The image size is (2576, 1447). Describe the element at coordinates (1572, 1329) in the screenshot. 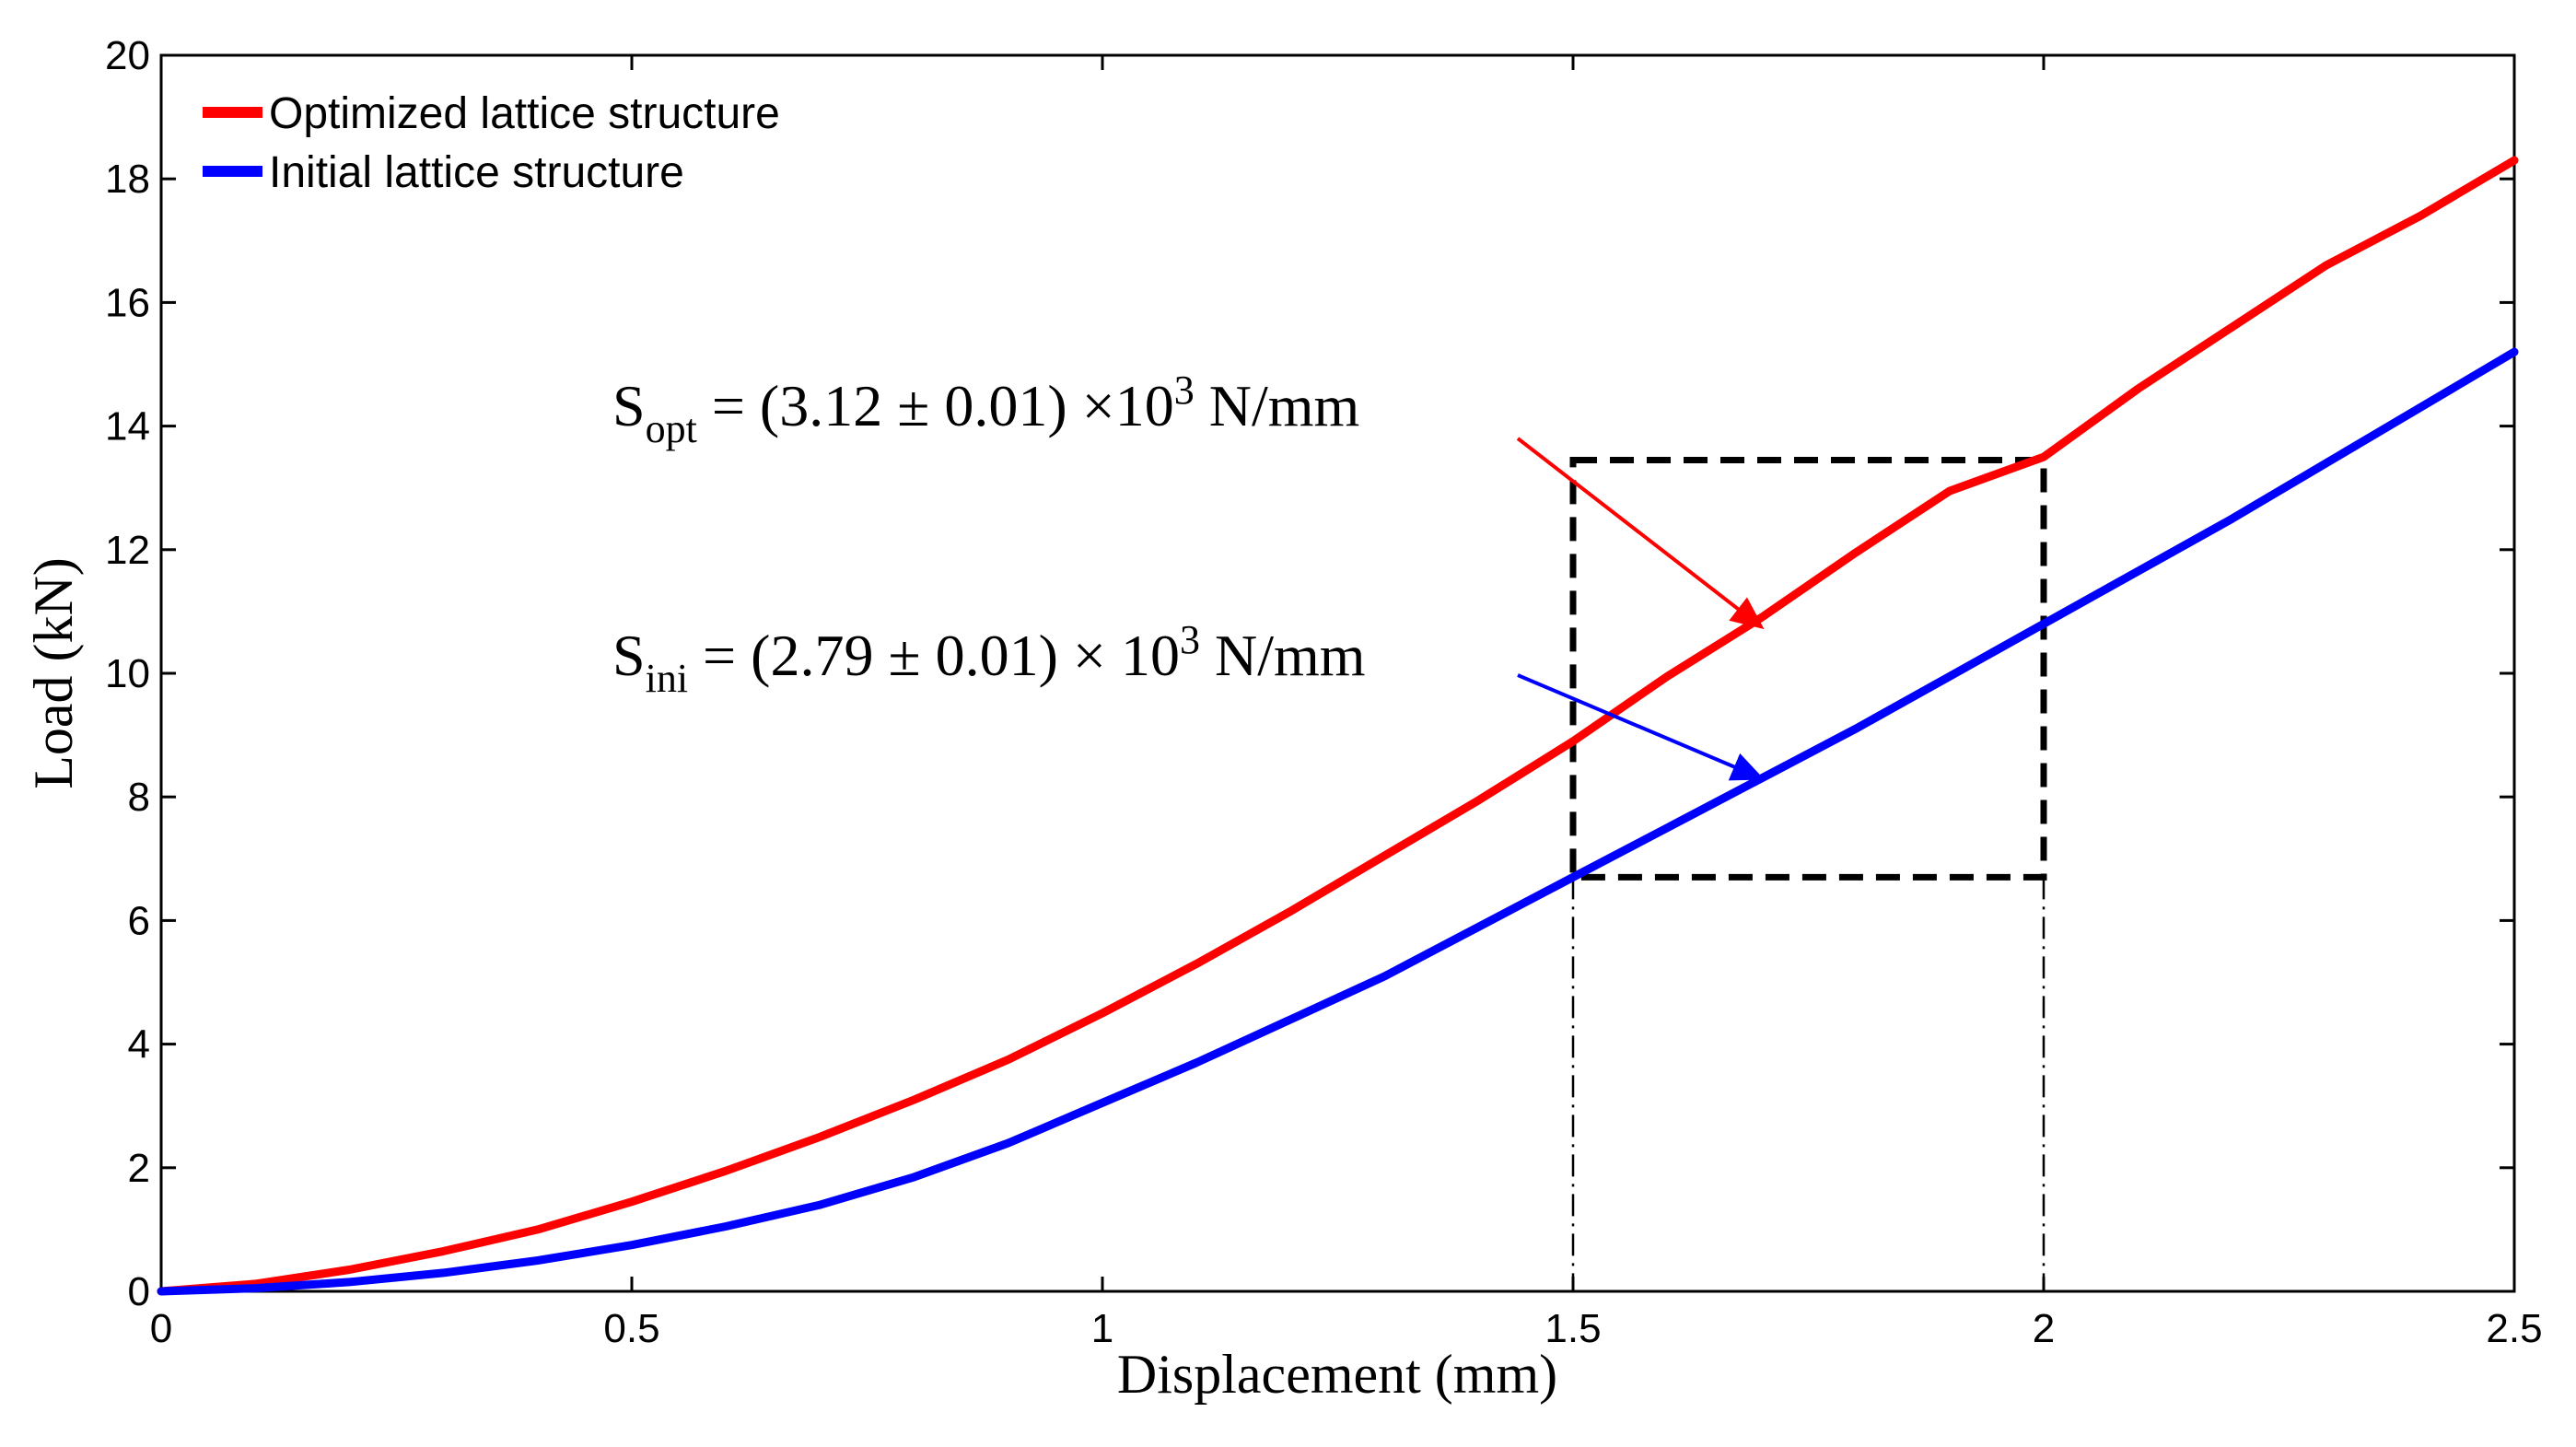

I see `x-tick-label: 1.5` at that location.